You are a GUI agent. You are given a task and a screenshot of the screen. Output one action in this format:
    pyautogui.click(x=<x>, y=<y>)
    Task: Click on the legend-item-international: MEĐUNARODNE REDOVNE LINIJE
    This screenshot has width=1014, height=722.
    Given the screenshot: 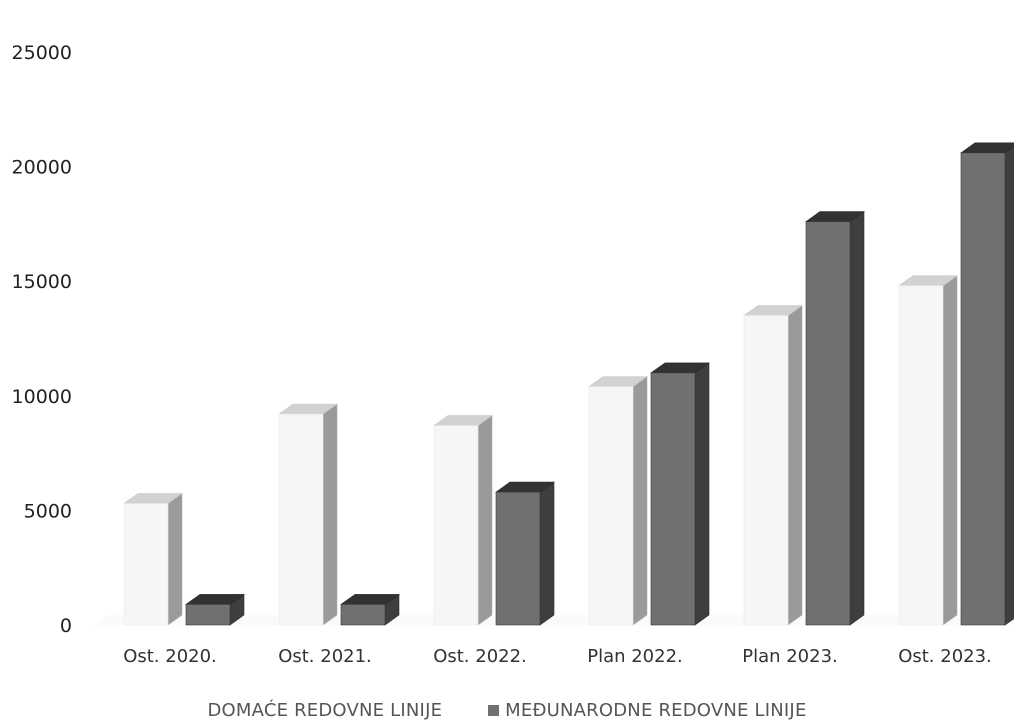 What is the action you would take?
    pyautogui.click(x=647, y=710)
    